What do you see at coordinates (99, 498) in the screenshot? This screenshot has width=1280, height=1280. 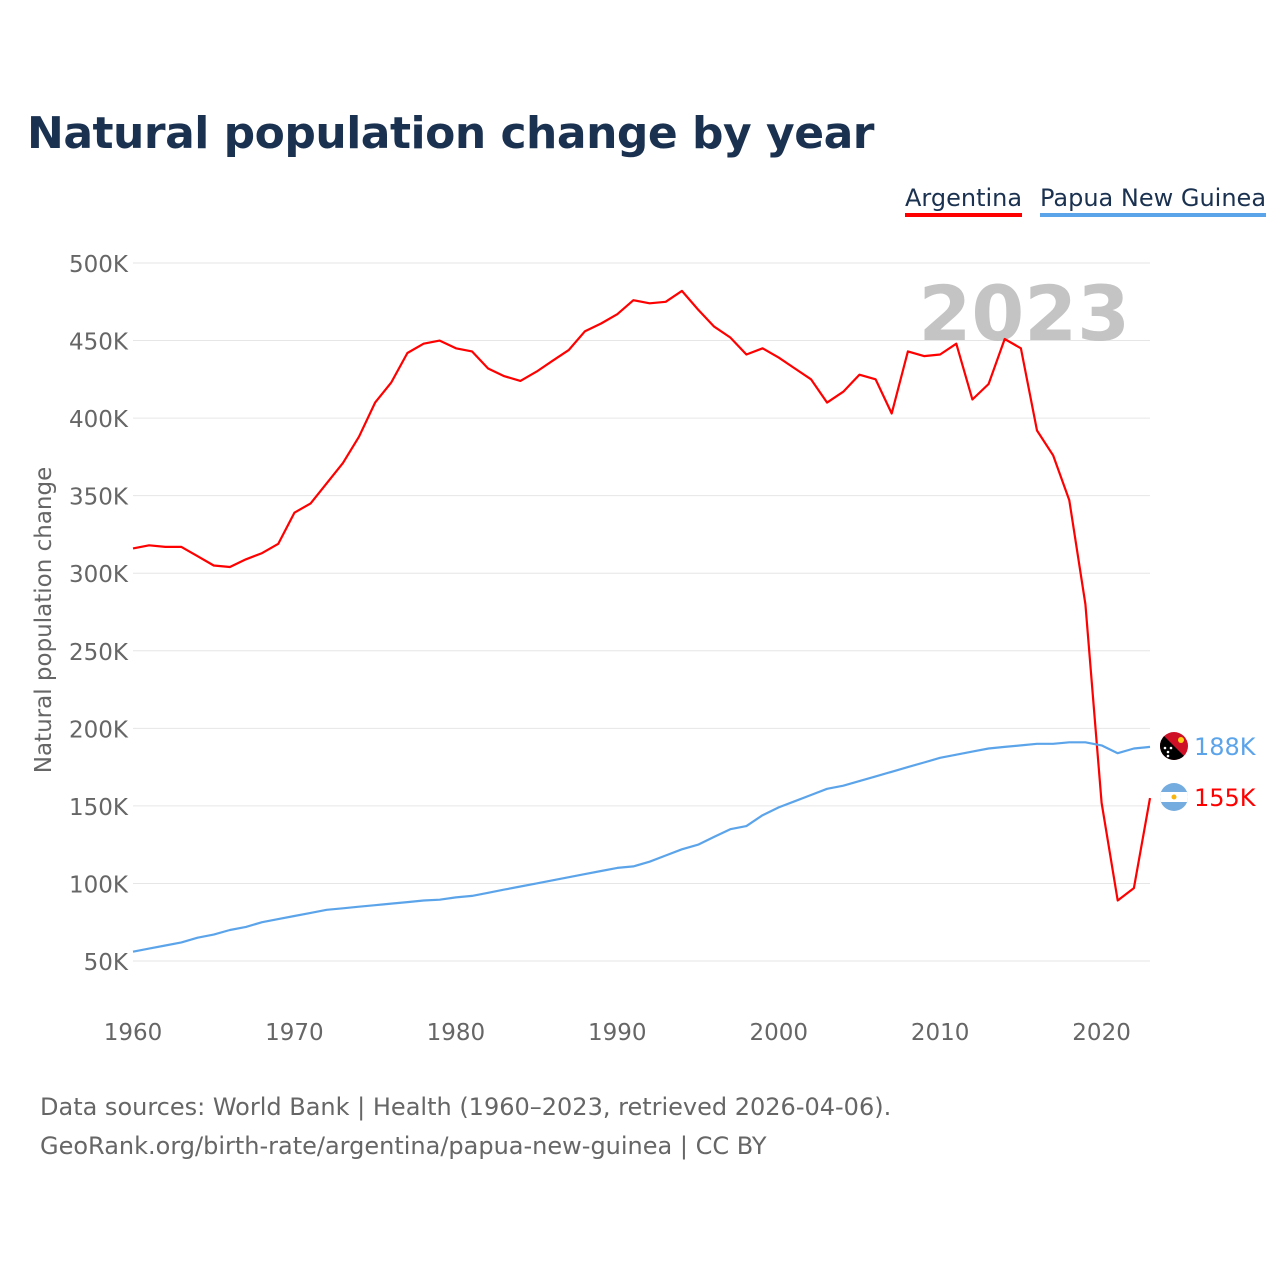 I see `y-tick-label: 350K` at bounding box center [99, 498].